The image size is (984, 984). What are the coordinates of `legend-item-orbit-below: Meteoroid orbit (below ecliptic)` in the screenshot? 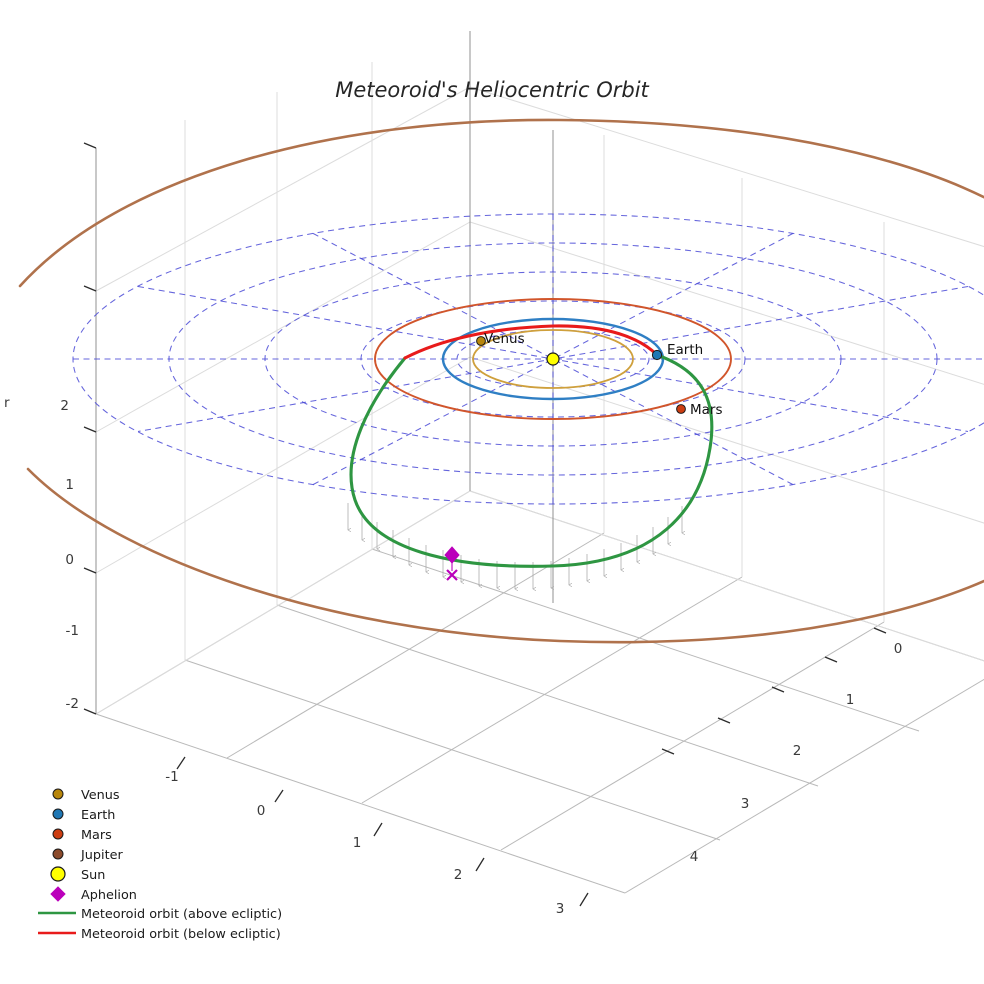 It's located at (159, 934).